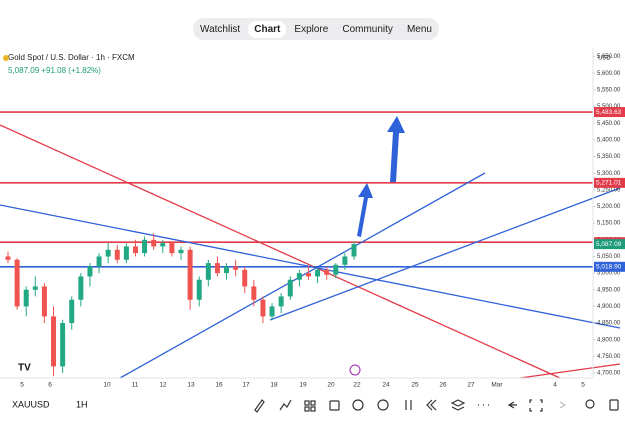 The image size is (625, 431). Describe the element at coordinates (431, 405) in the screenshot. I see `rewind-button` at that location.